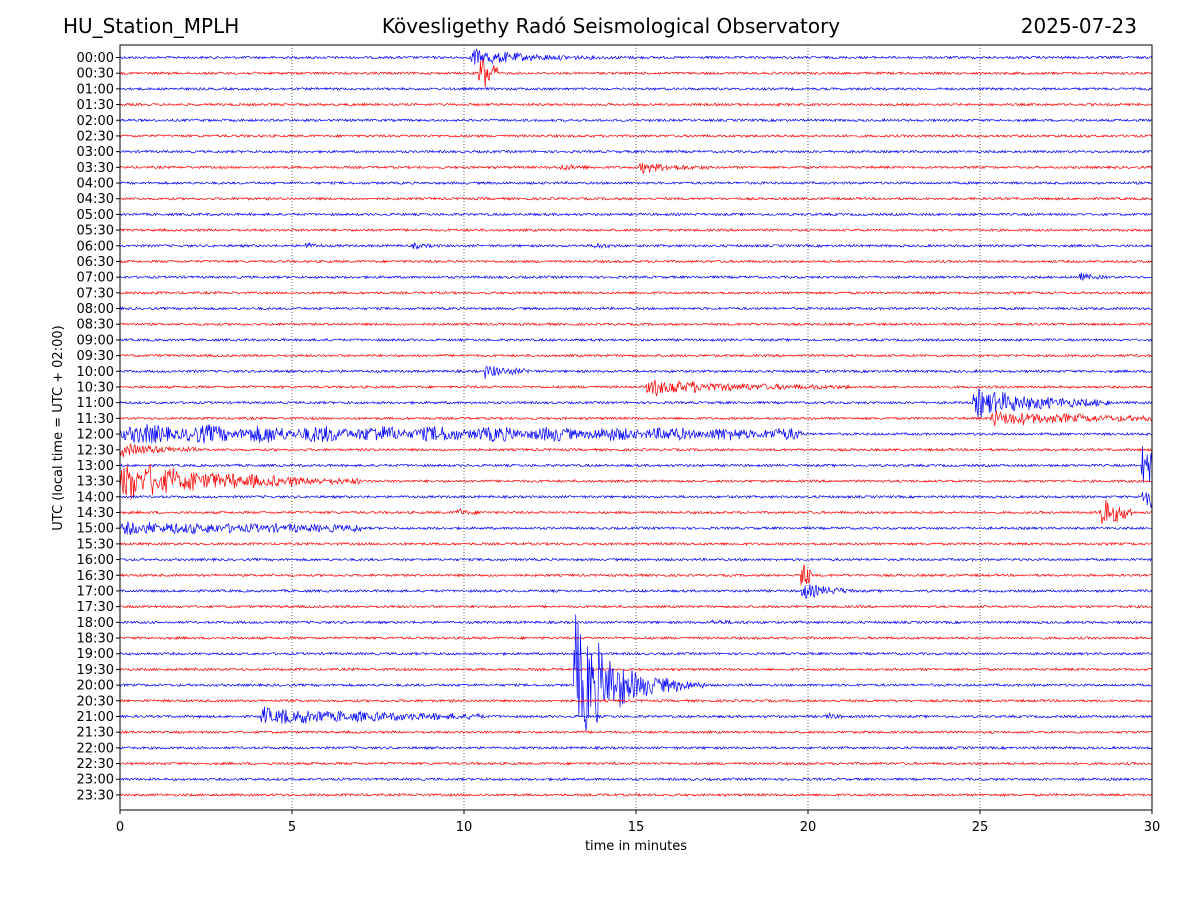  What do you see at coordinates (95, 136) in the screenshot?
I see `y-tick-label: 02:30` at bounding box center [95, 136].